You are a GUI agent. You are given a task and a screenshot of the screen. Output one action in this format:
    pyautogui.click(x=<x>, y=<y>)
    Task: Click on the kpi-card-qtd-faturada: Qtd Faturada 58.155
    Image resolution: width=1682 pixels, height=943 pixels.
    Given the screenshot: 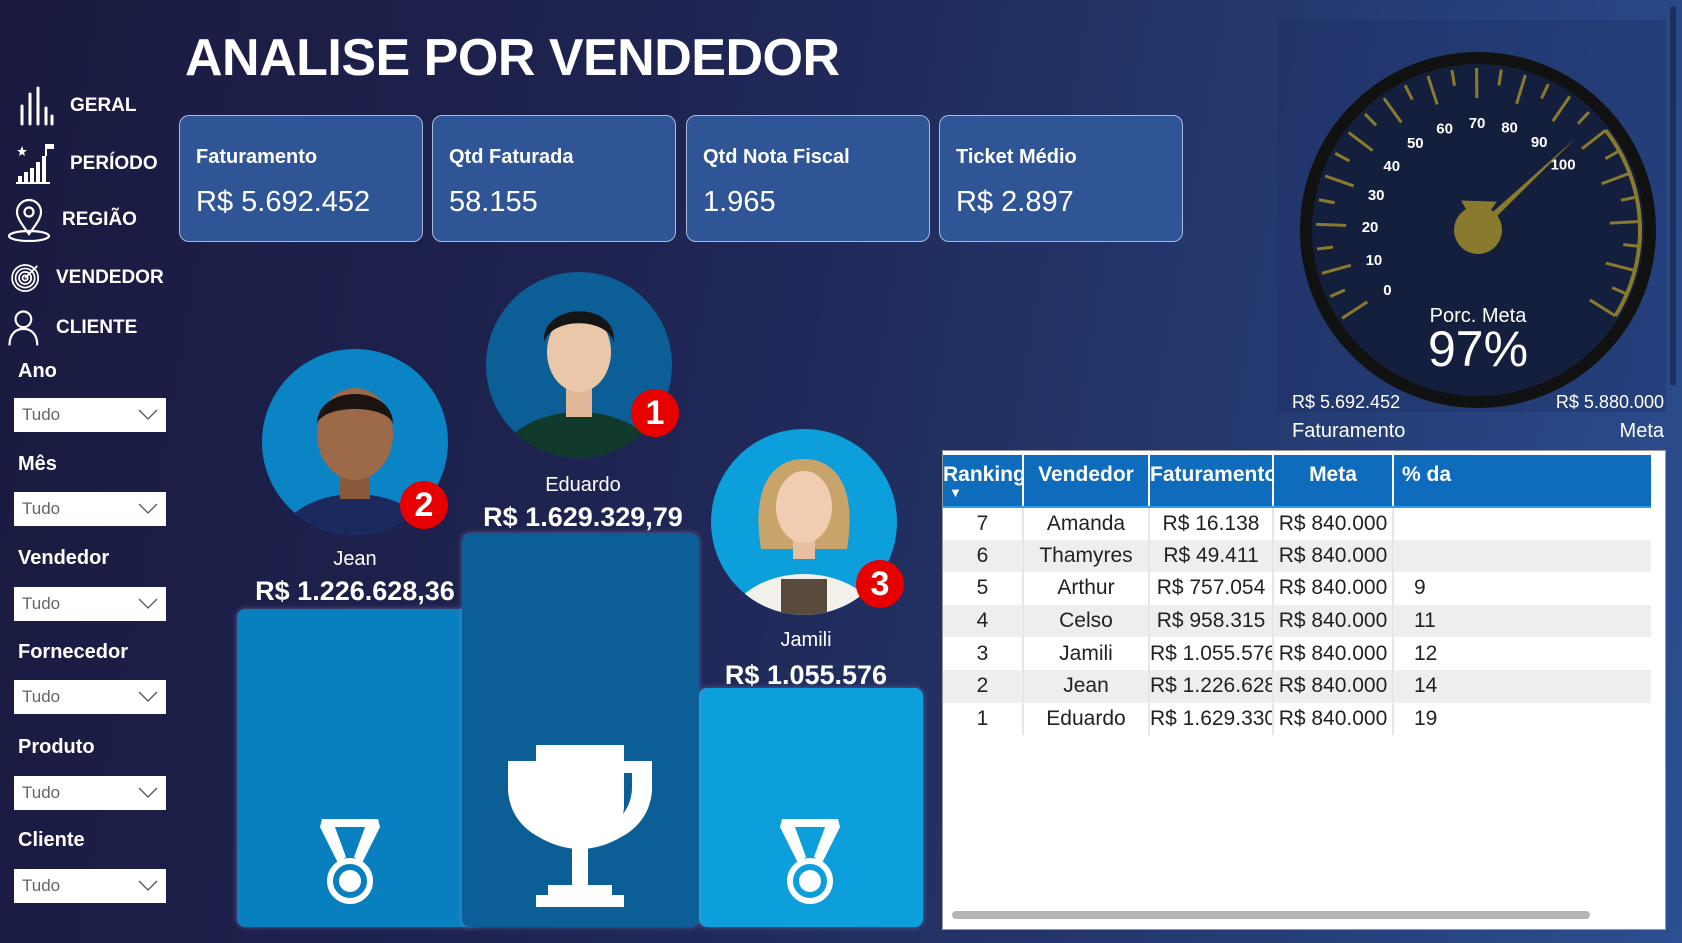 What is the action you would take?
    pyautogui.click(x=554, y=178)
    